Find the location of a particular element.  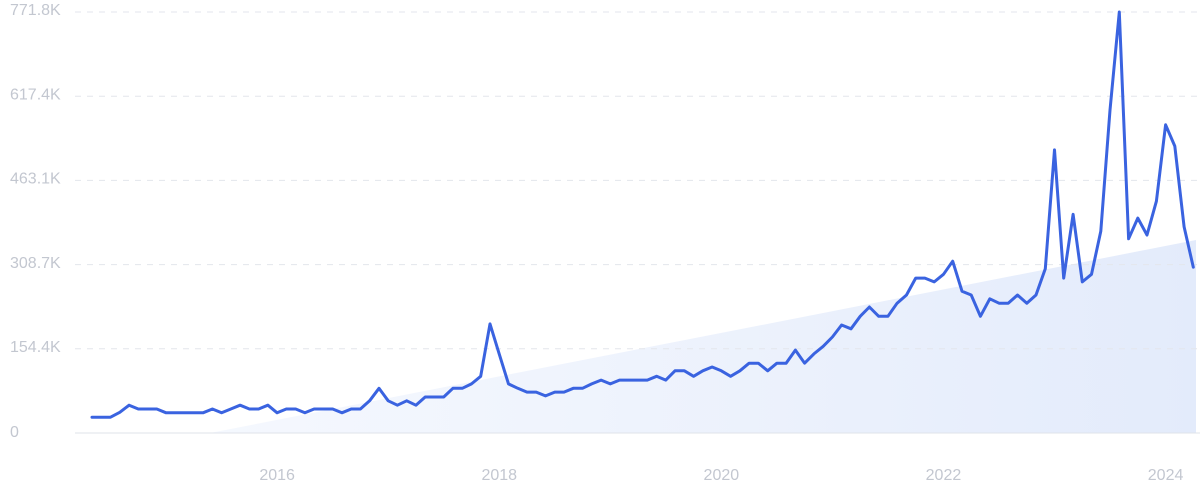

x-tick-label: 2016 is located at coordinates (277, 475).